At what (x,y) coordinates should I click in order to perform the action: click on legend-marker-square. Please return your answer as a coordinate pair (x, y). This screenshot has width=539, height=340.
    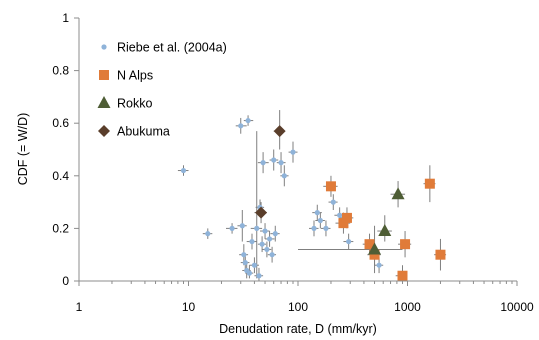
    Looking at the image, I should click on (104, 75).